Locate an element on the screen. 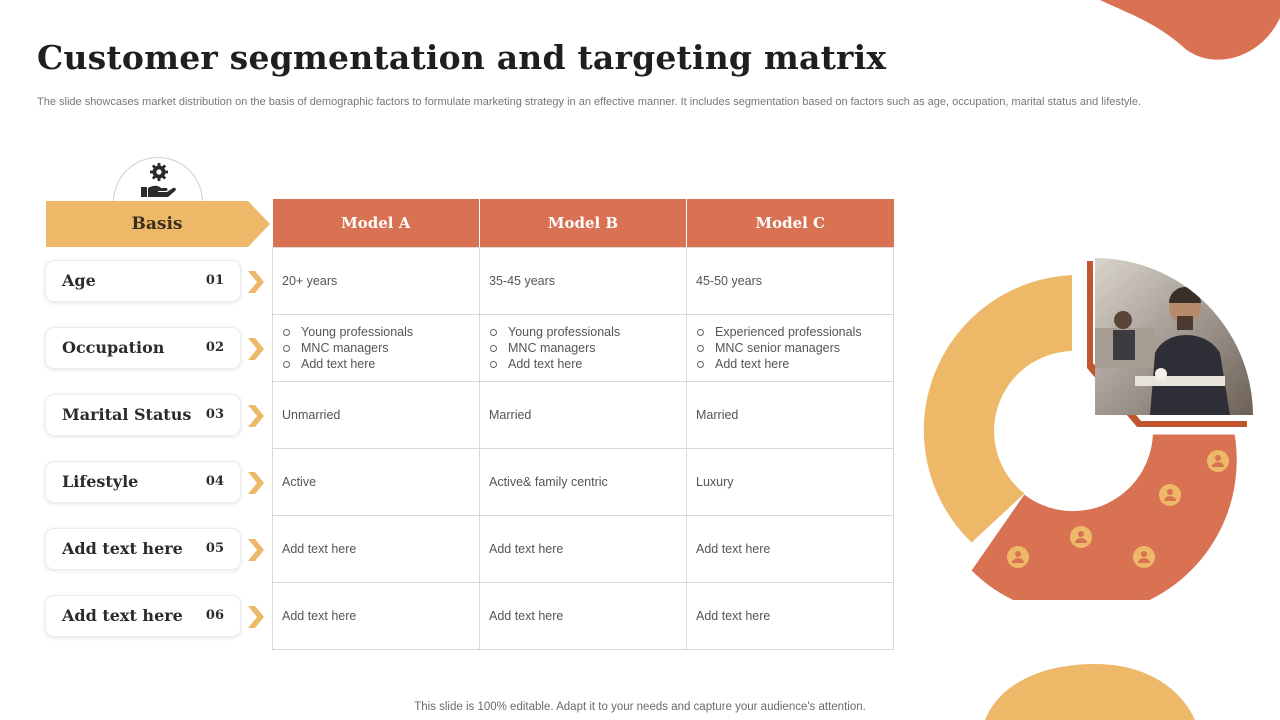 Image resolution: width=1280 pixels, height=720 pixels. table-cell: Luxury is located at coordinates (790, 482).